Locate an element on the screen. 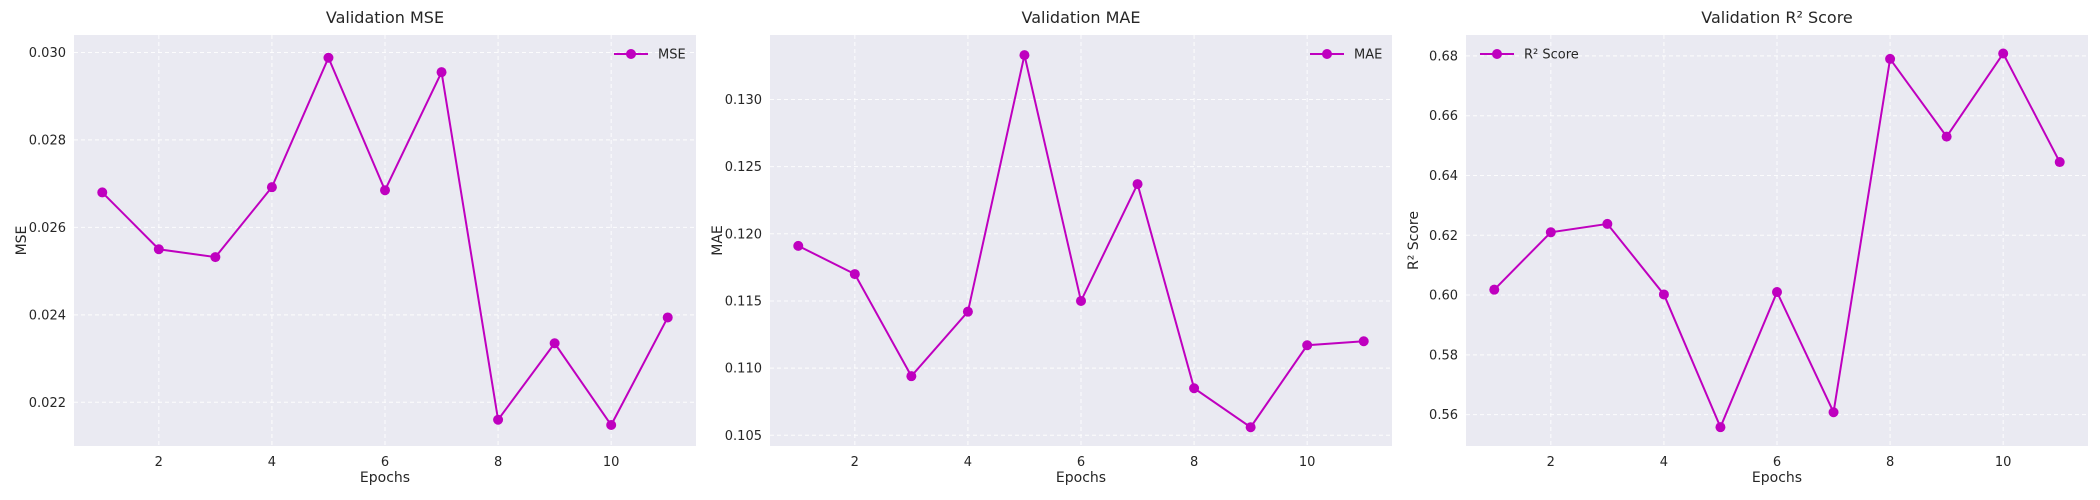 The width and height of the screenshot is (2100, 500). y-axis-label: R² Score is located at coordinates (1414, 240).